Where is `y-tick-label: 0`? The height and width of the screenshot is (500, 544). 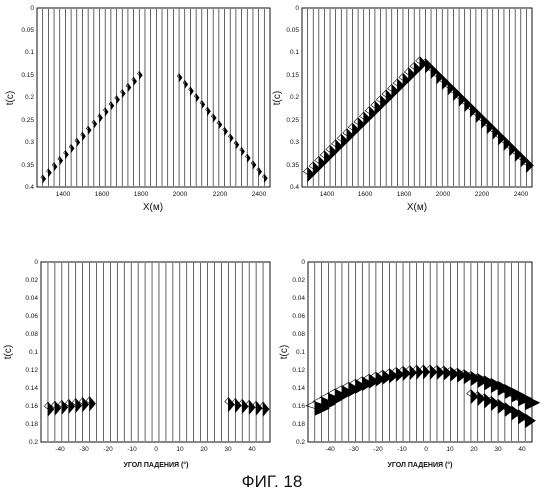
y-tick-label: 0 is located at coordinates (303, 262).